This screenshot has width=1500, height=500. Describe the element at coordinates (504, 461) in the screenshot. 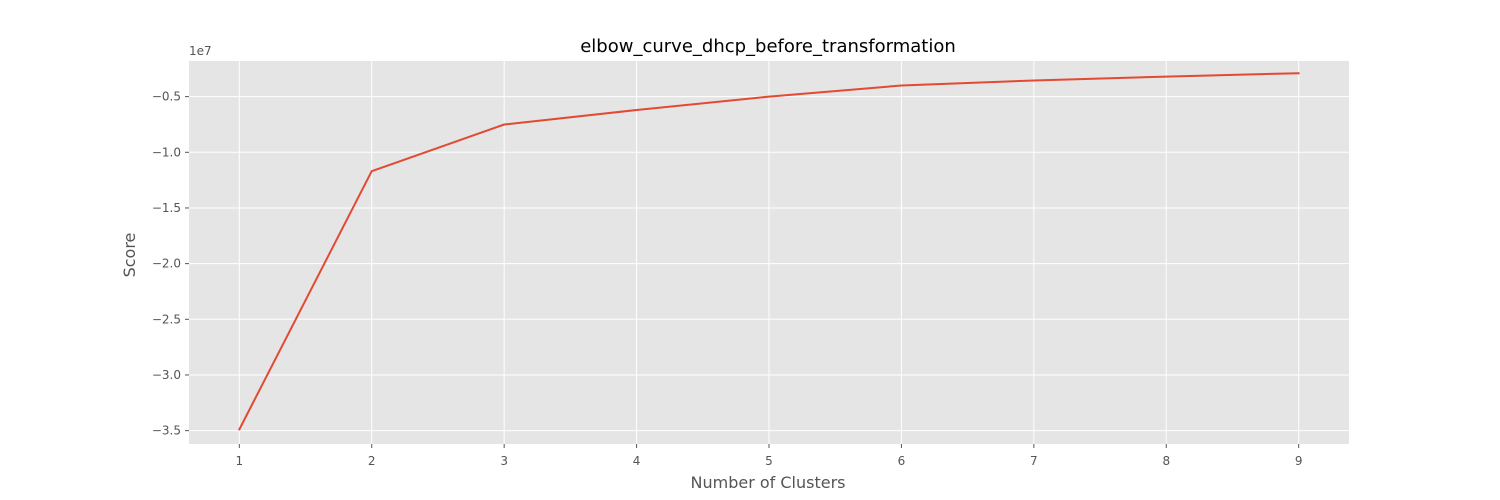

I see `x-tick-label: 3` at that location.